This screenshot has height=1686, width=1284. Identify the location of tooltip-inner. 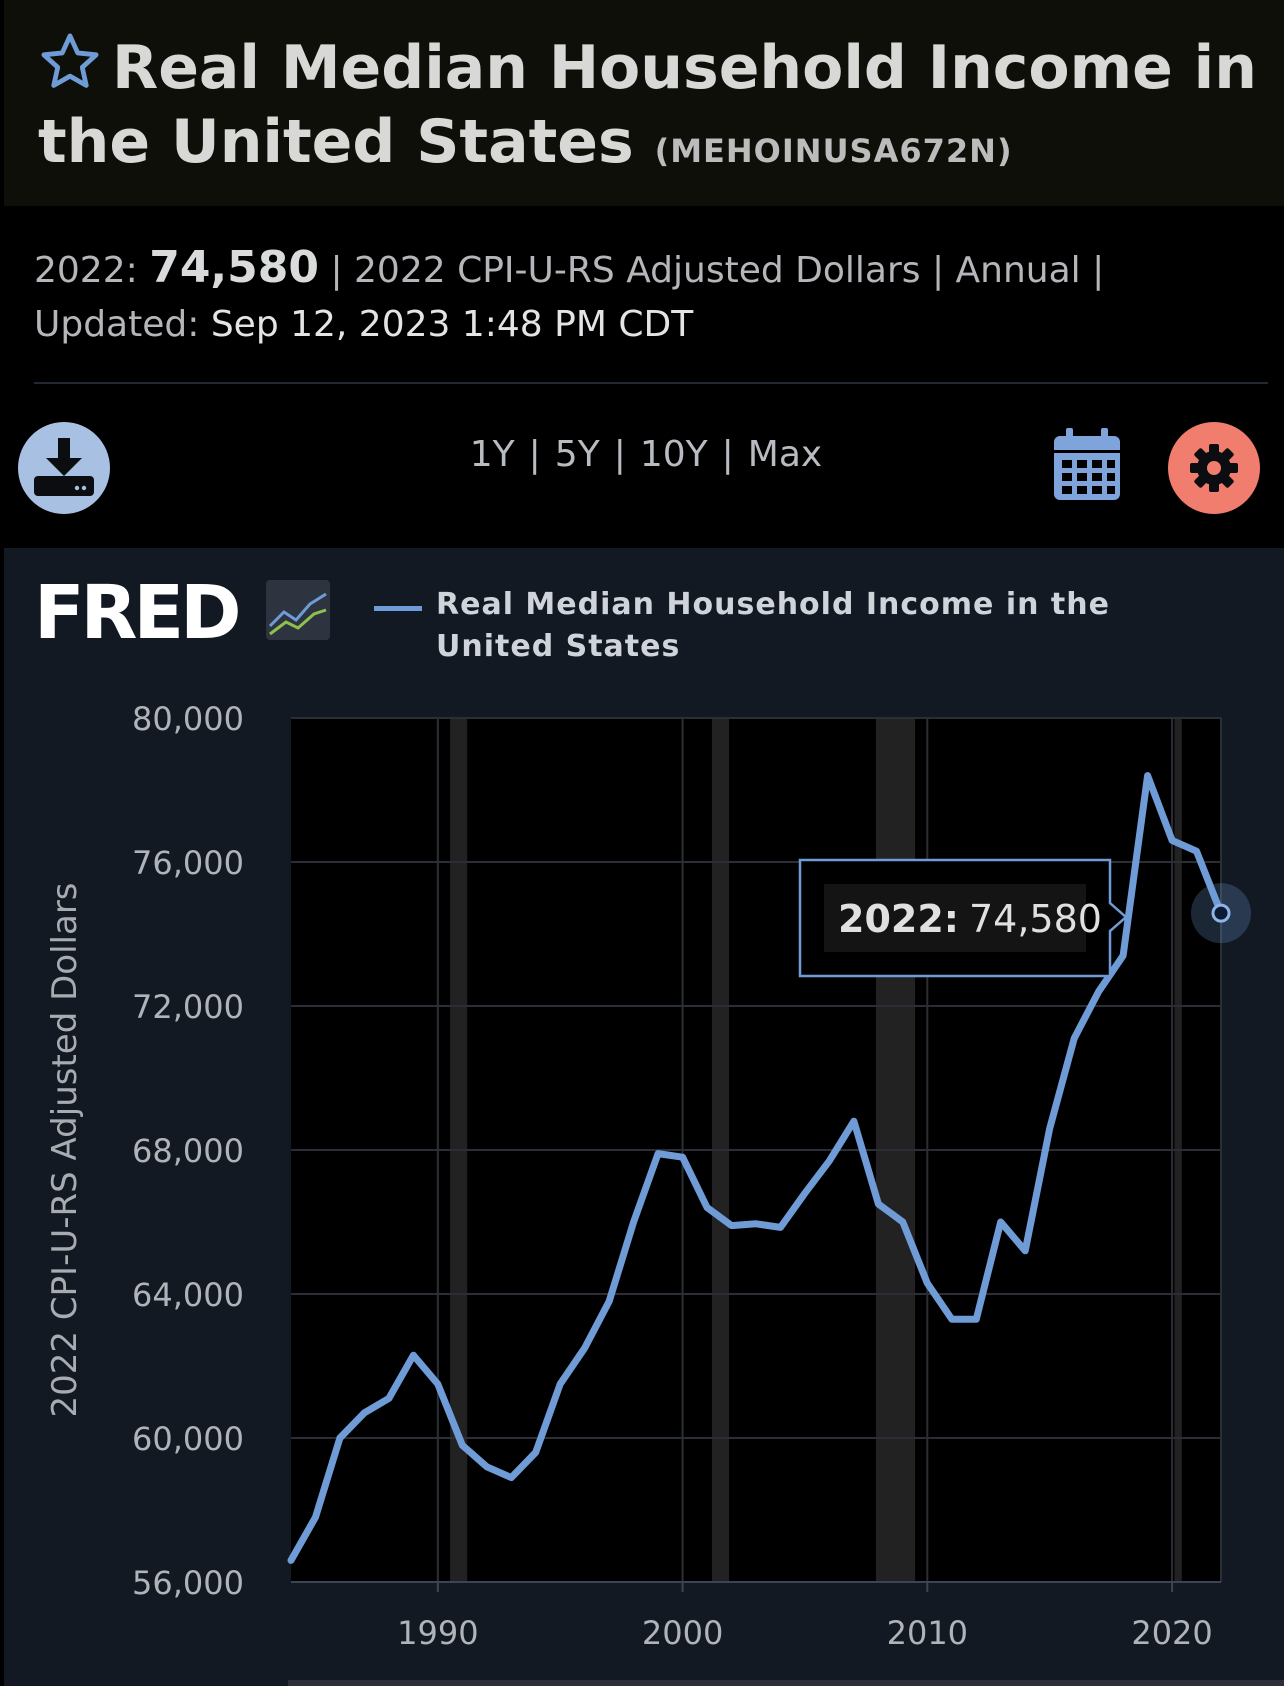
(955, 918).